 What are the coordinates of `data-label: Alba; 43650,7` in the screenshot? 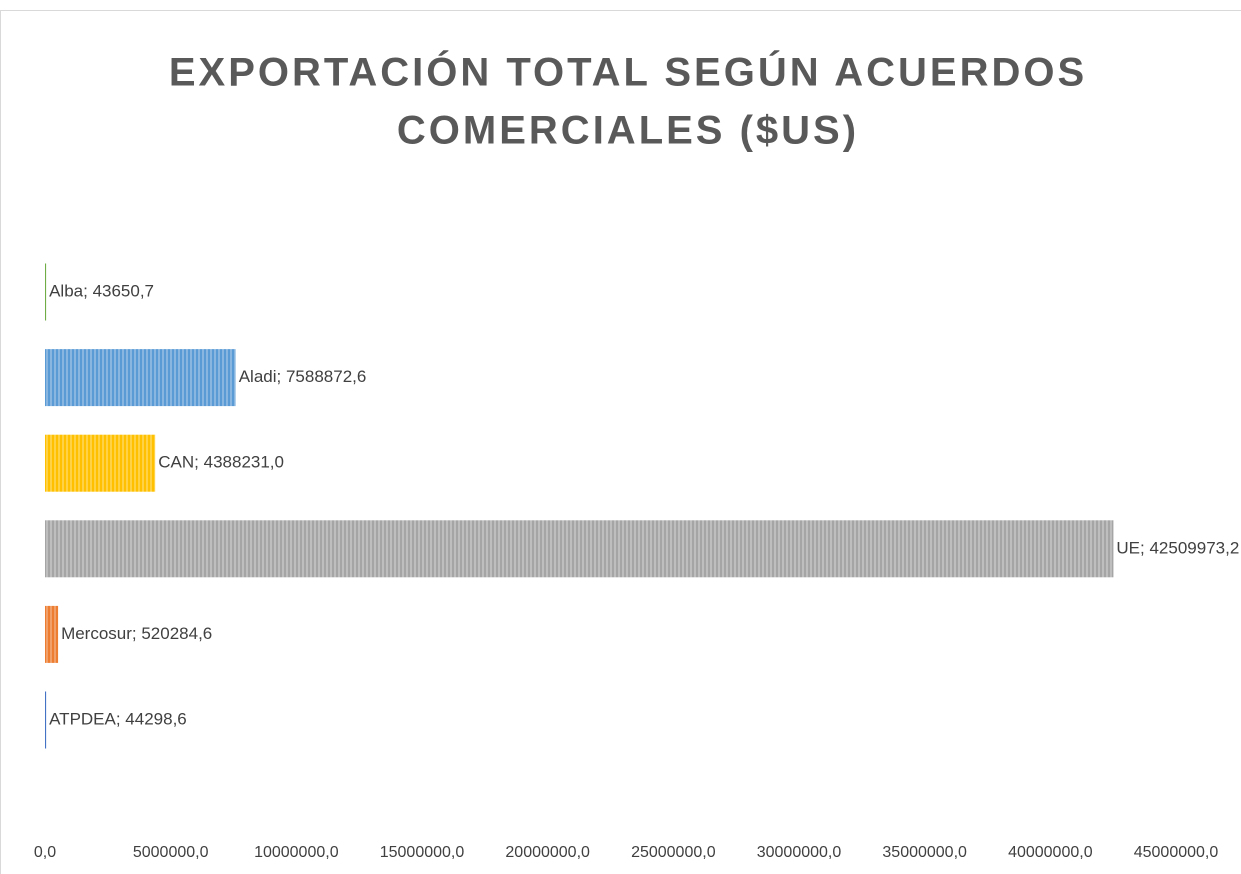 It's located at (101, 290).